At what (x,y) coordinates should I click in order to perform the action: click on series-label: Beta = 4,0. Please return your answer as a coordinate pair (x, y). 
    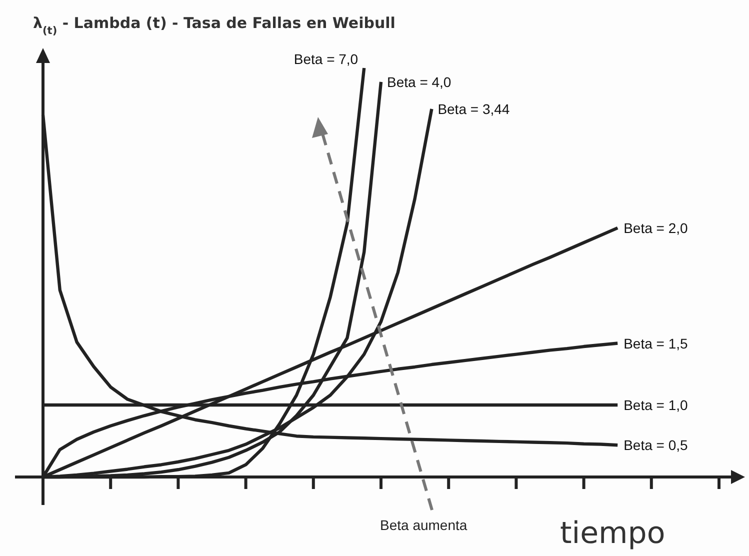
    Looking at the image, I should click on (419, 82).